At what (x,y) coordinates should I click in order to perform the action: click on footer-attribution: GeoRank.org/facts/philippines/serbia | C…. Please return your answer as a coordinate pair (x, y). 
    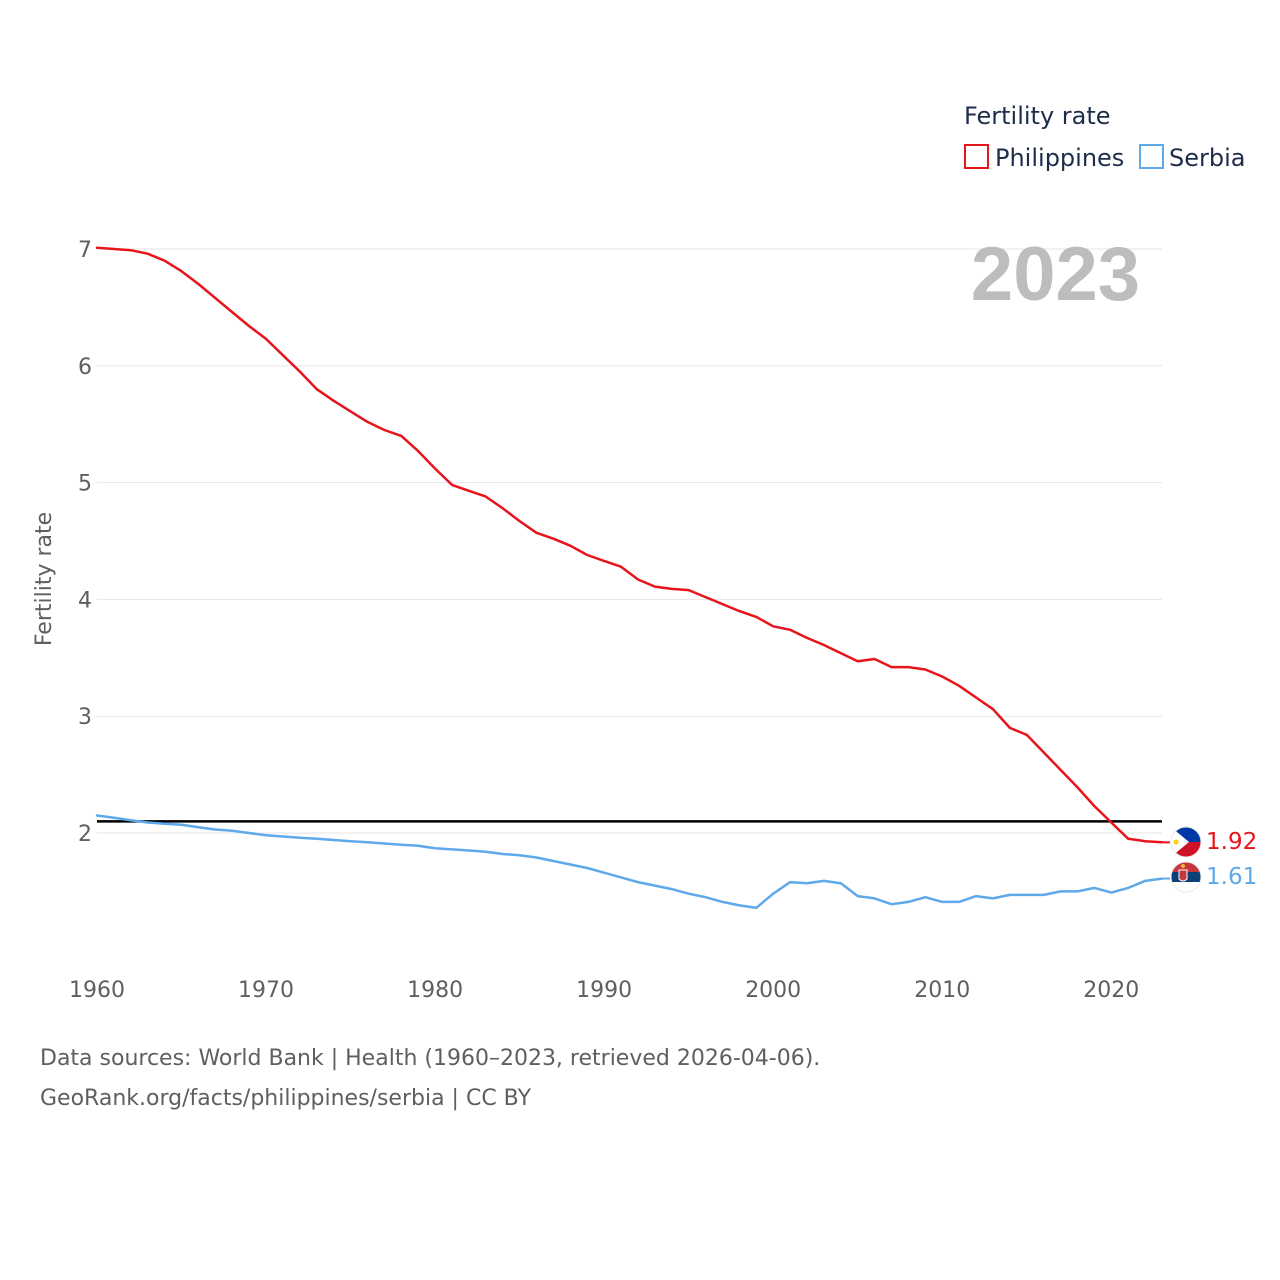
    Looking at the image, I should click on (286, 1098).